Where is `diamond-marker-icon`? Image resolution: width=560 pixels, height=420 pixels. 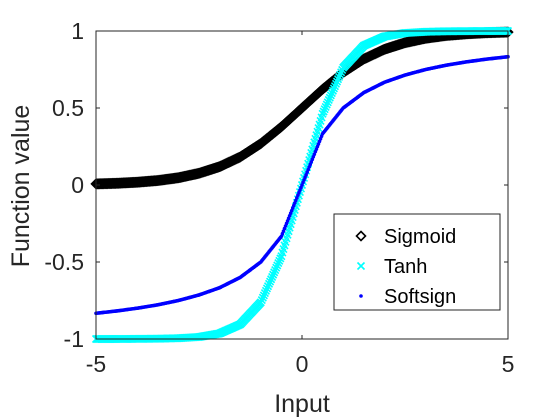
diamond-marker-icon is located at coordinates (361, 236).